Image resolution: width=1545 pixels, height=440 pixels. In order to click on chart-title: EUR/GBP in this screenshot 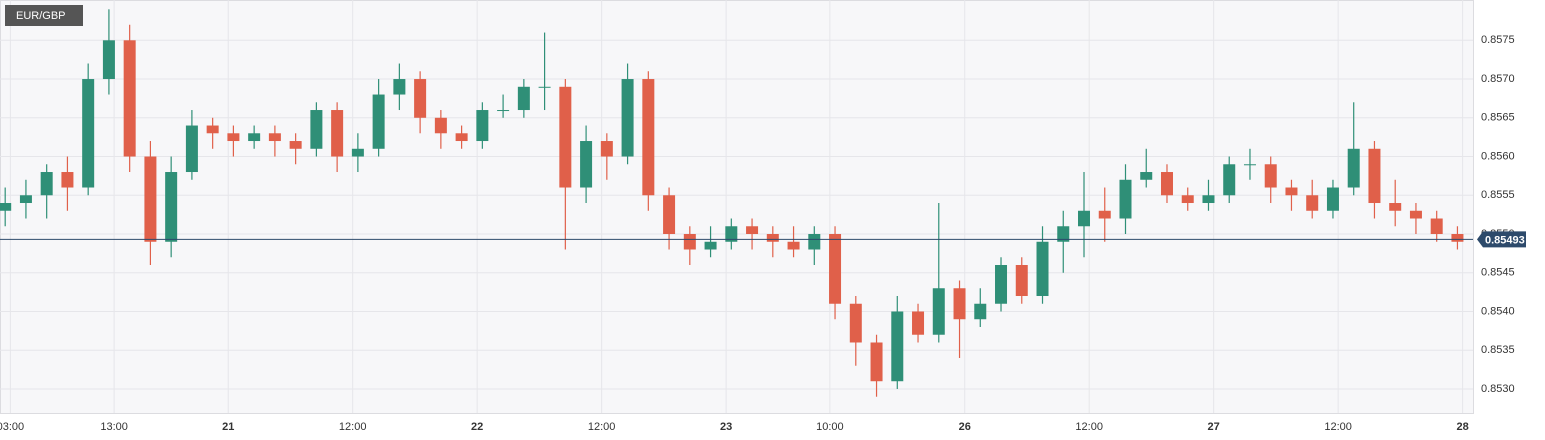, I will do `click(41, 16)`.